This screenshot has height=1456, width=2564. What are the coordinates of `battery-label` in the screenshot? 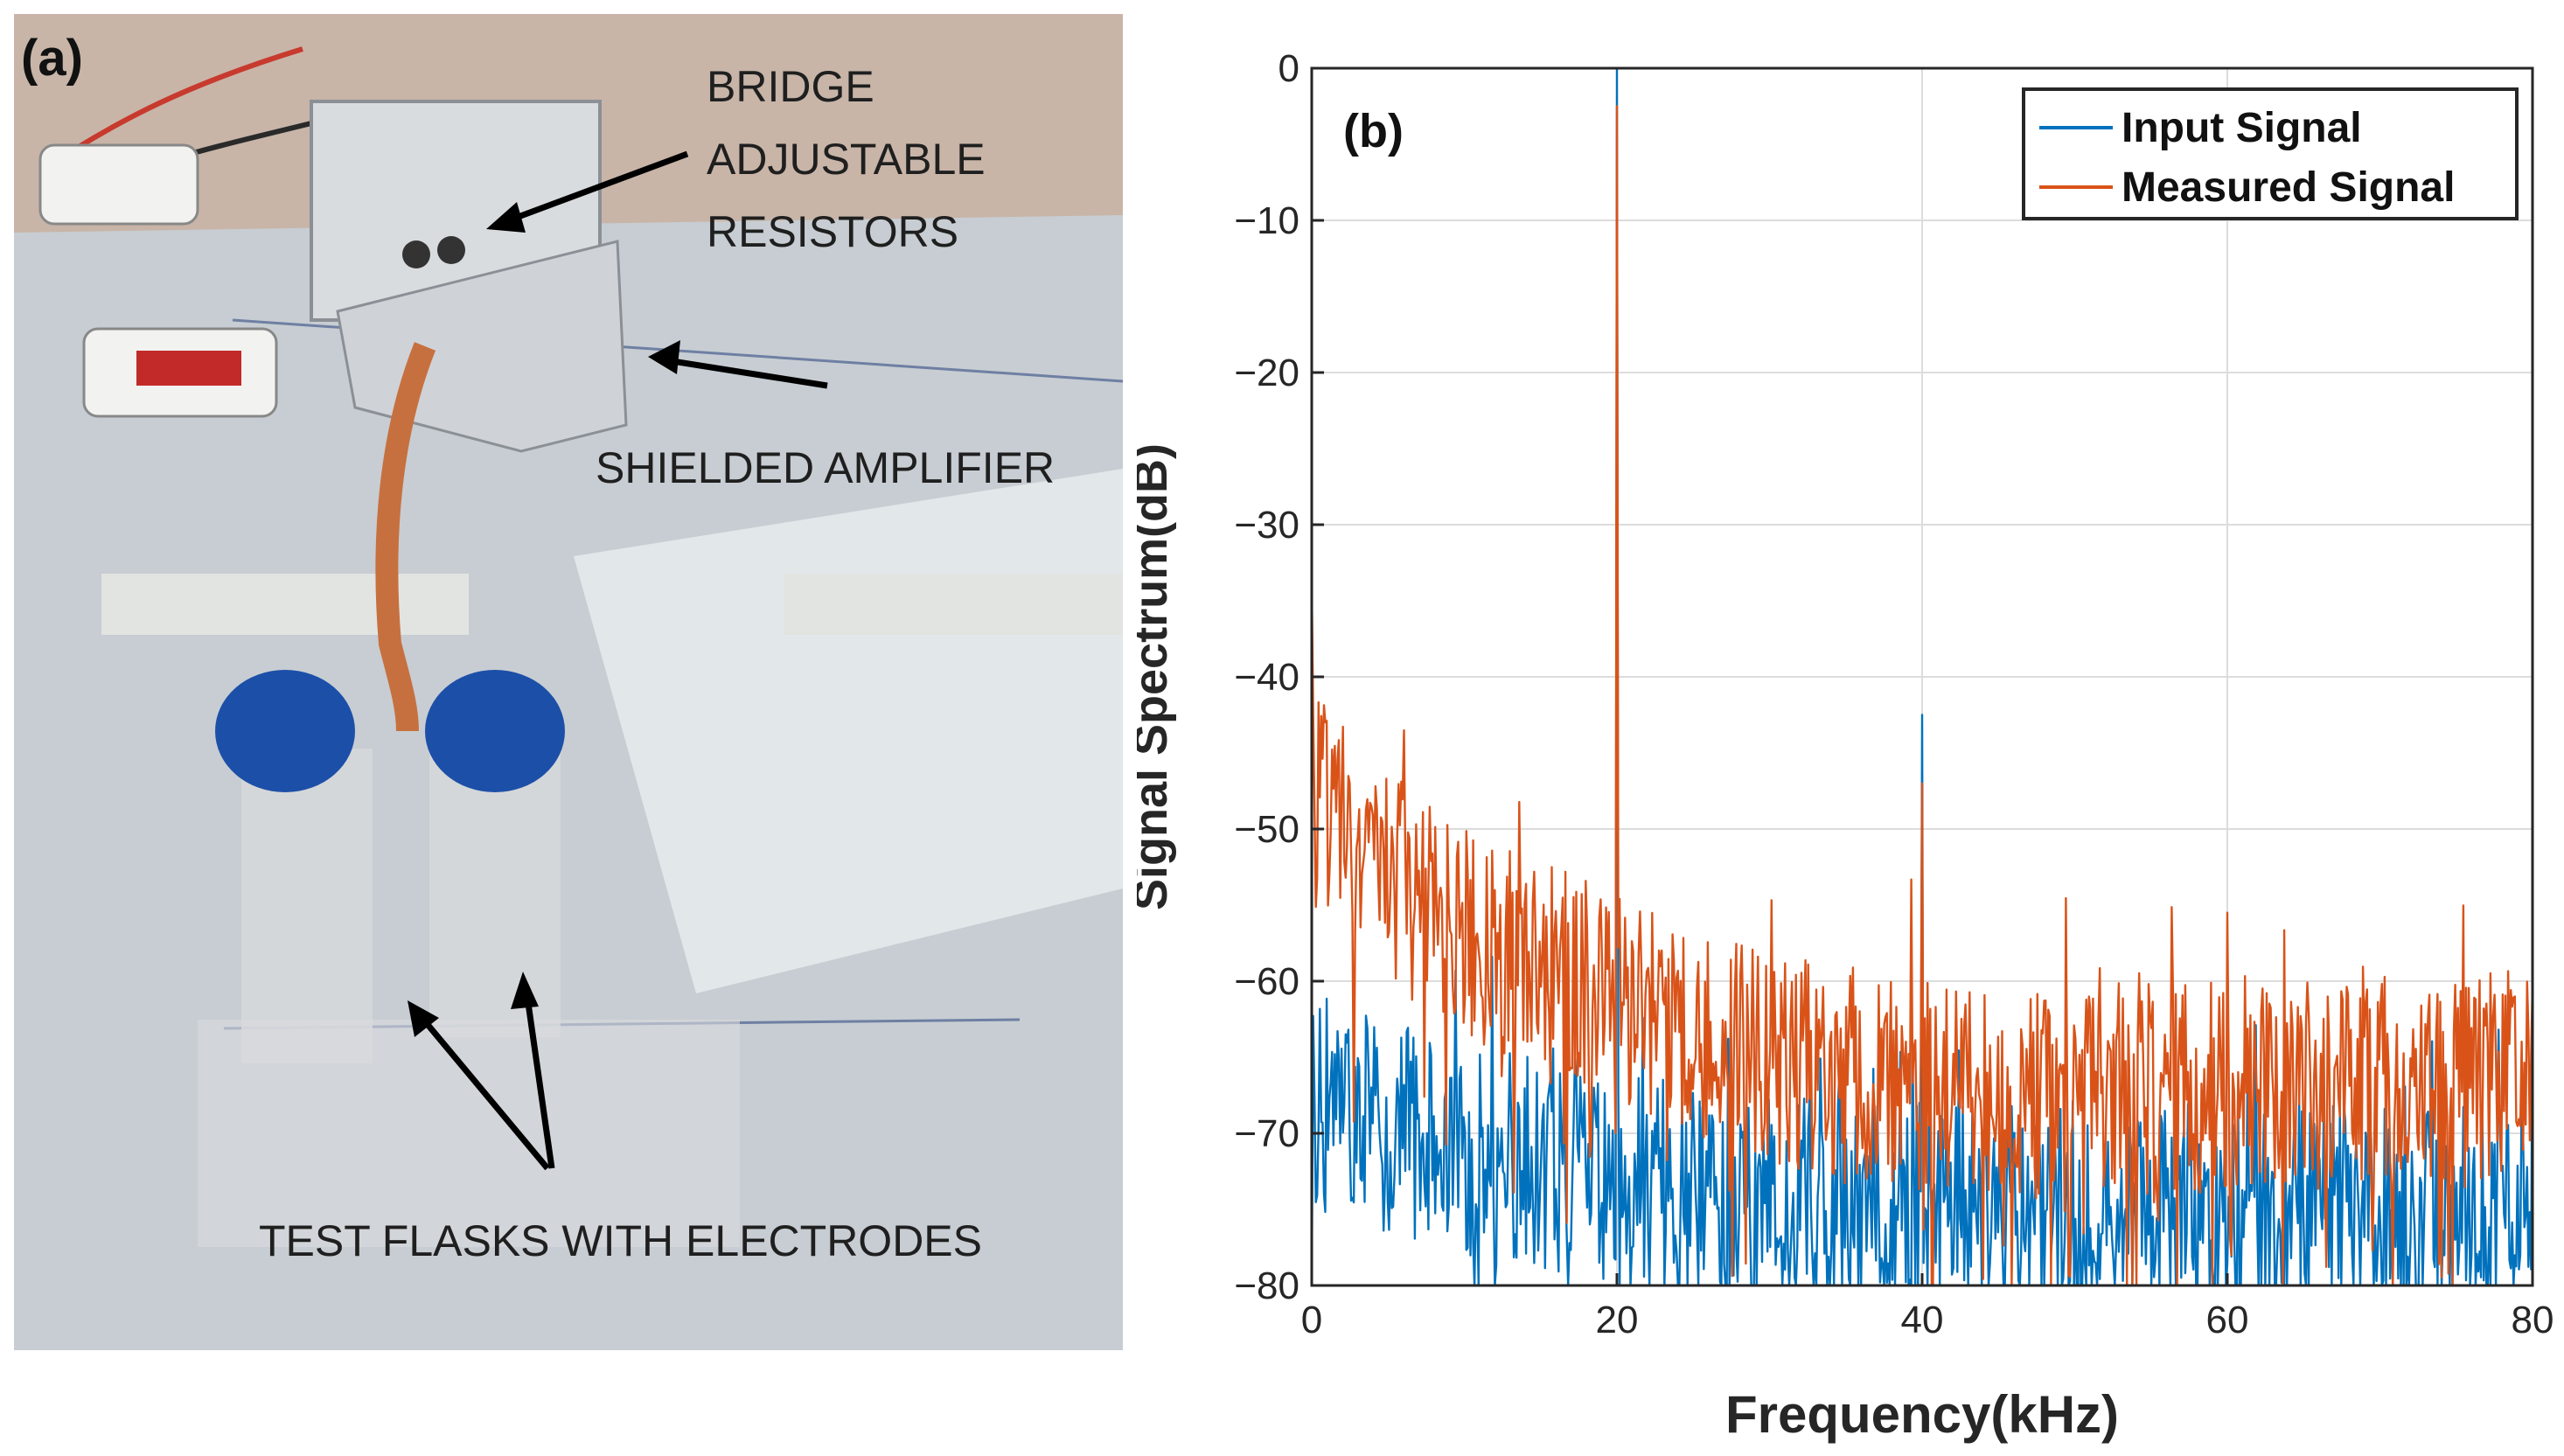 It's located at (188, 368).